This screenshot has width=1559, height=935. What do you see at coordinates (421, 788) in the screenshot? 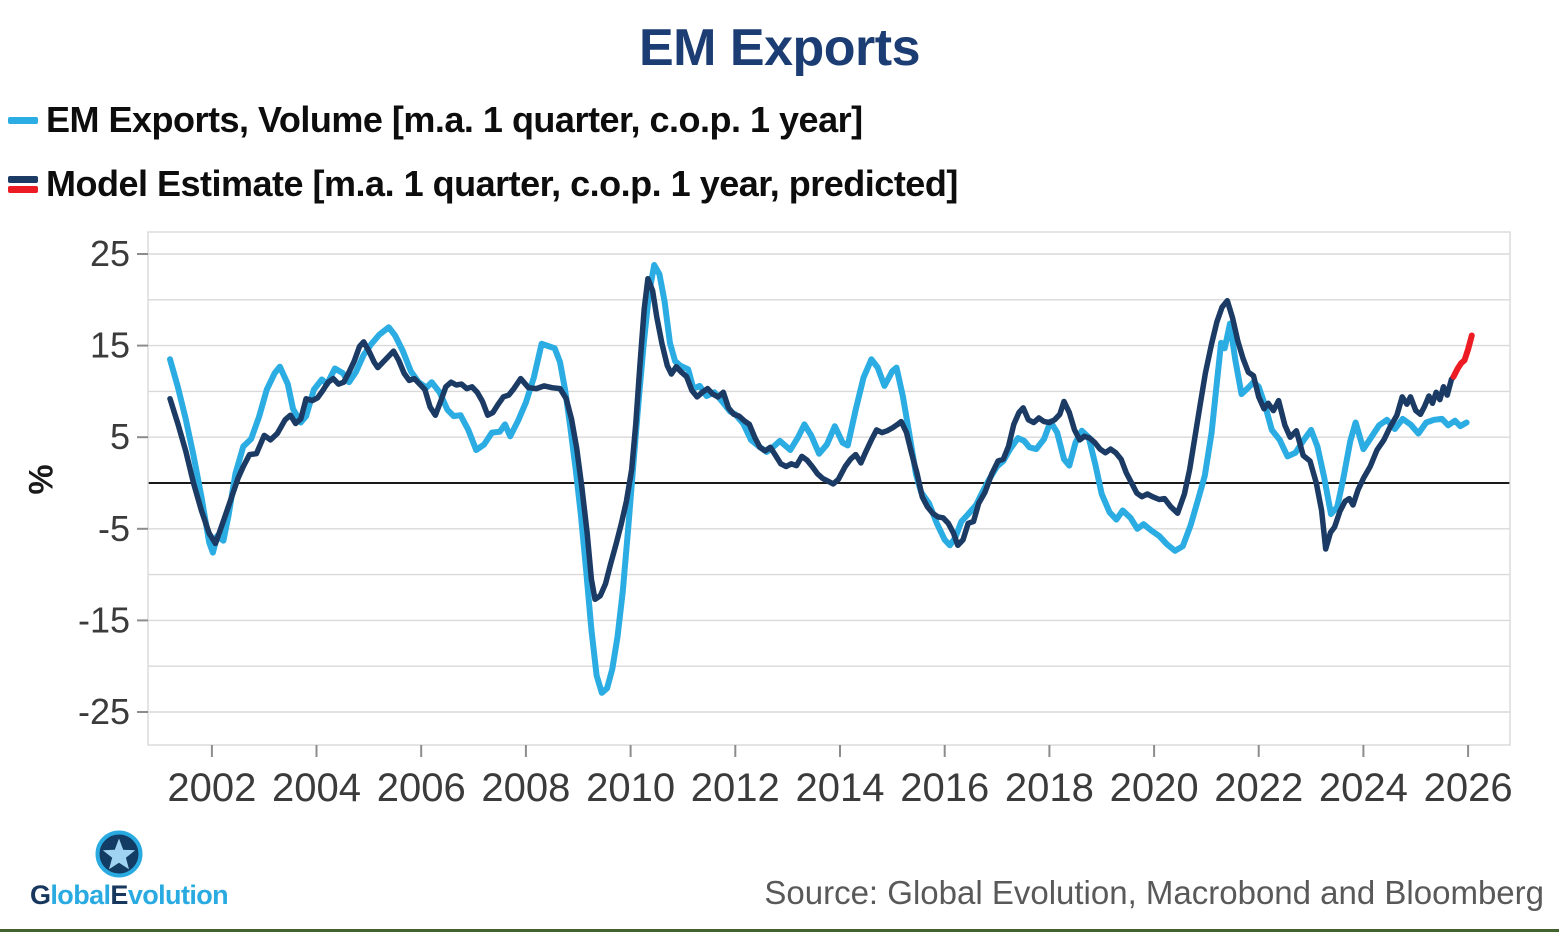
I see `x-tick-label: 2006` at bounding box center [421, 788].